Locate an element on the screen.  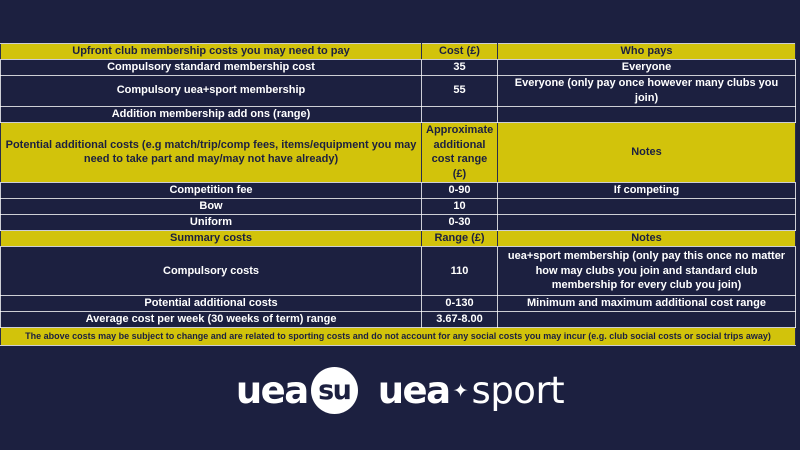
table-row-summary-header: Summary costs Range (£) Notes is located at coordinates (398, 239).